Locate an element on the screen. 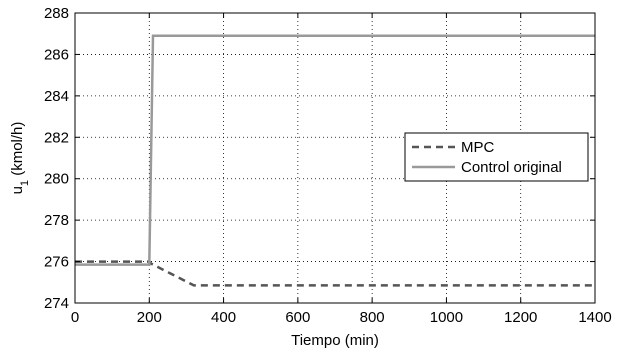 This screenshot has height=352, width=617. y-tick-label-1: 276 is located at coordinates (56, 262).